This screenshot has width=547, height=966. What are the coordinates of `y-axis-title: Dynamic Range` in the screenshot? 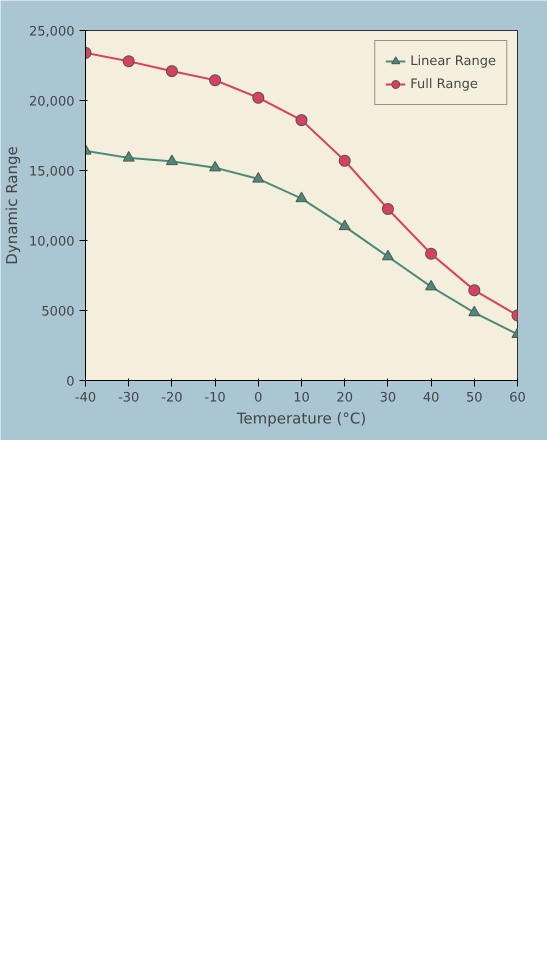 It's located at (12, 205).